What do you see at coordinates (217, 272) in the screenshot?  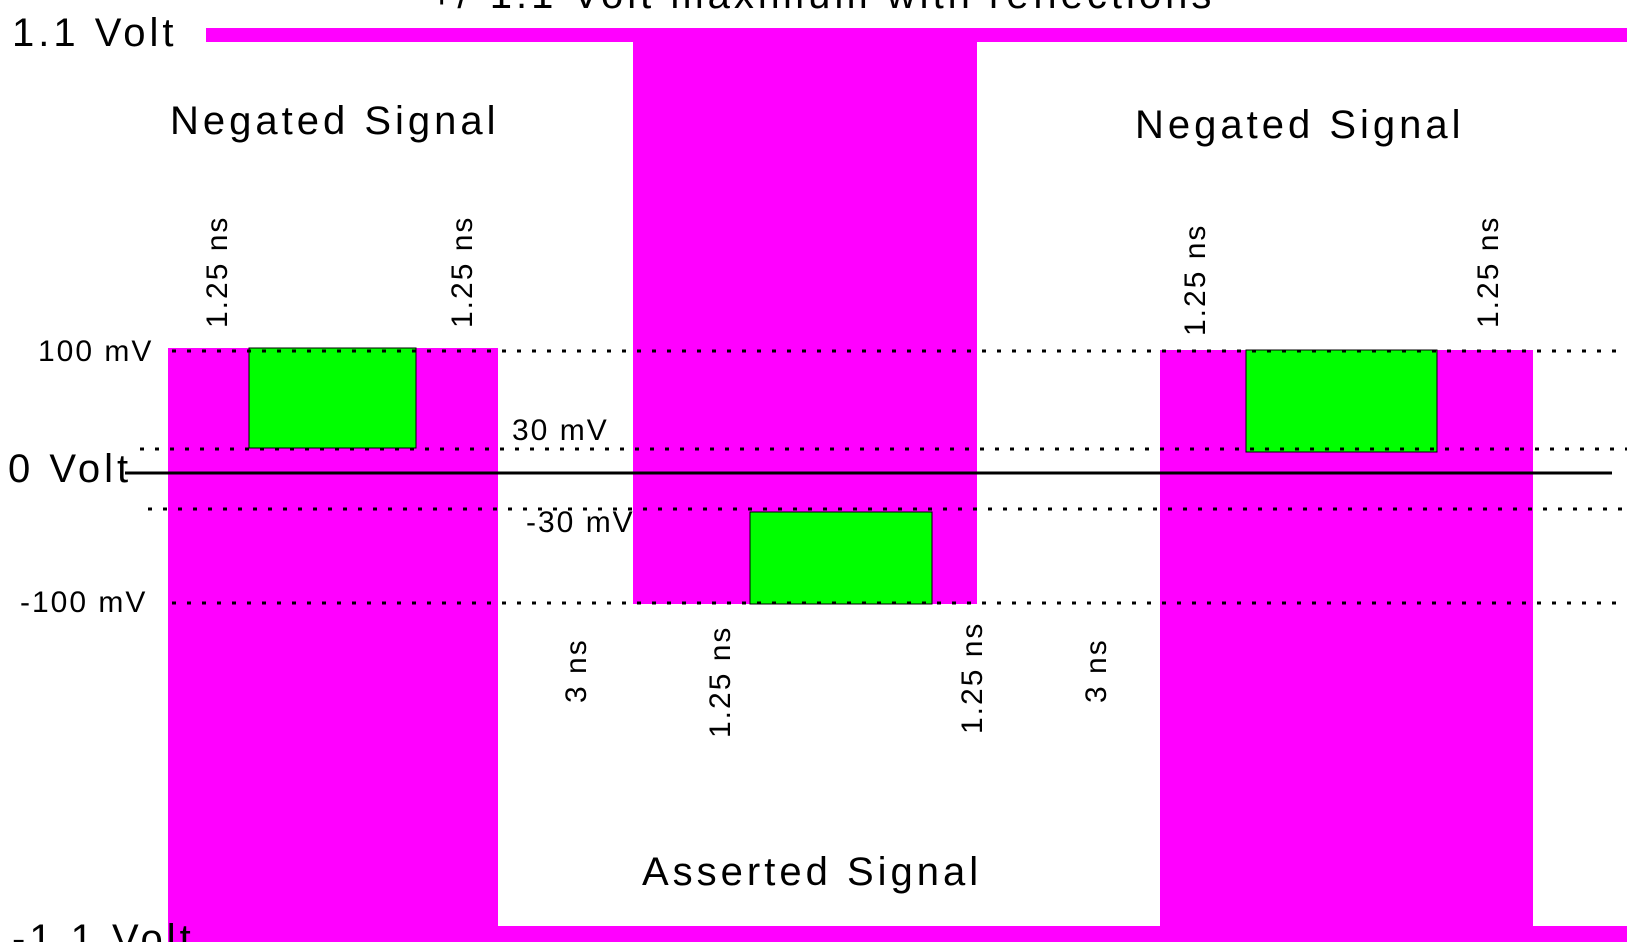 I see `timing-label-upper-1: 1.25 ns` at bounding box center [217, 272].